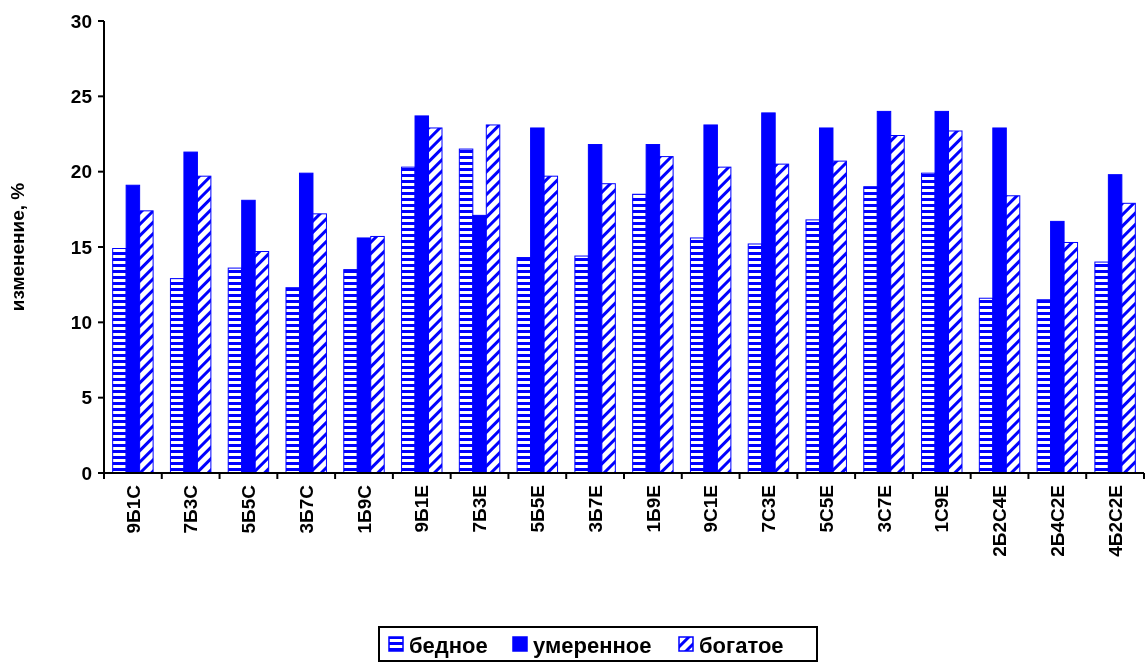 Image resolution: width=1146 pixels, height=662 pixels. I want to click on x-tick-label: 9С1Е, so click(711, 509).